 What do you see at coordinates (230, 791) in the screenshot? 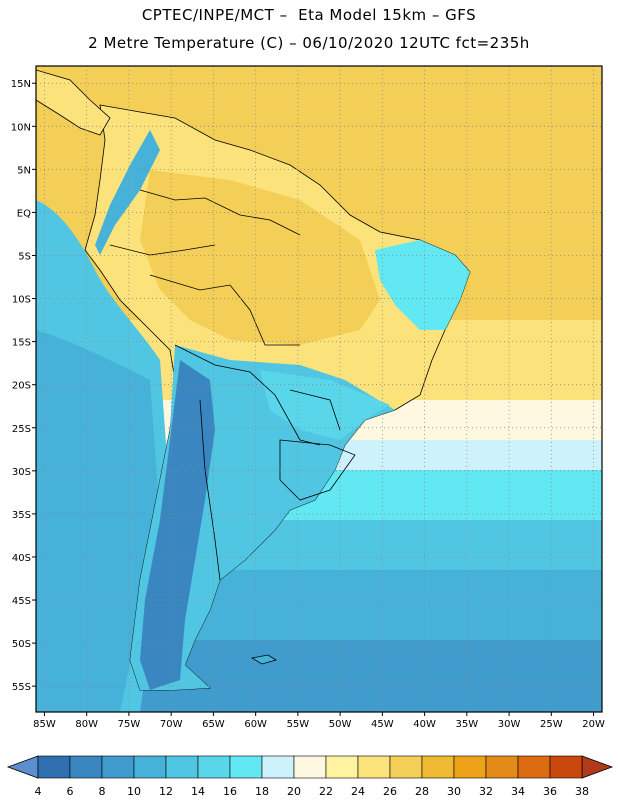
I see `colorbar-label: 16` at bounding box center [230, 791].